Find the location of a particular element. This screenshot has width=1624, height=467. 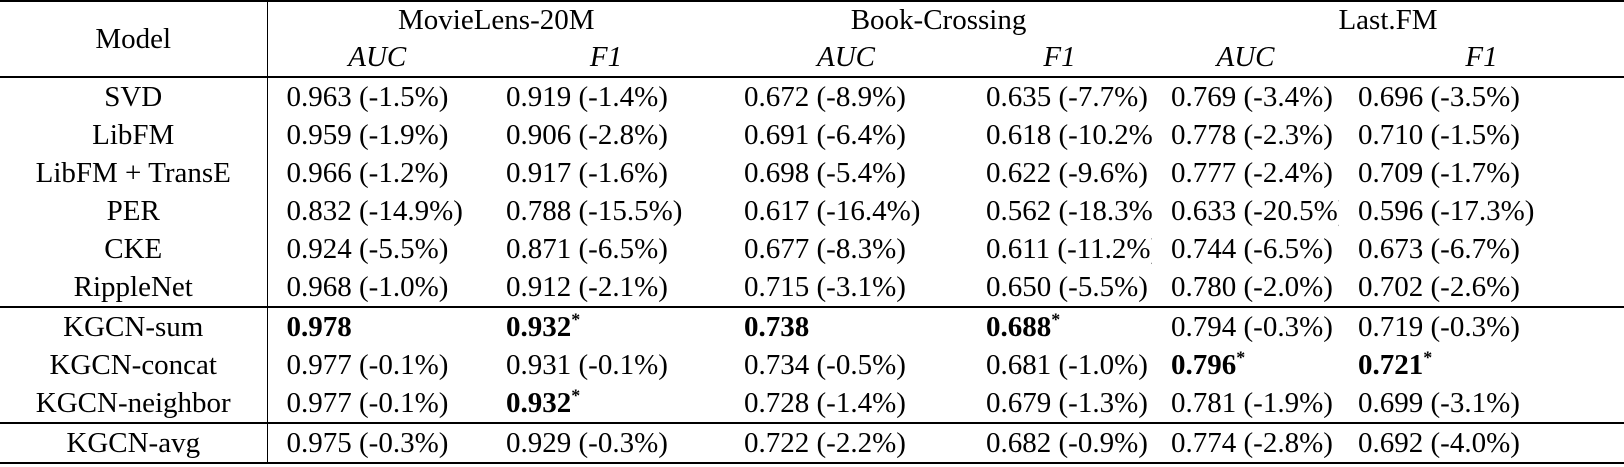

metric-value: 0.788 (-15.5%) is located at coordinates (594, 210).